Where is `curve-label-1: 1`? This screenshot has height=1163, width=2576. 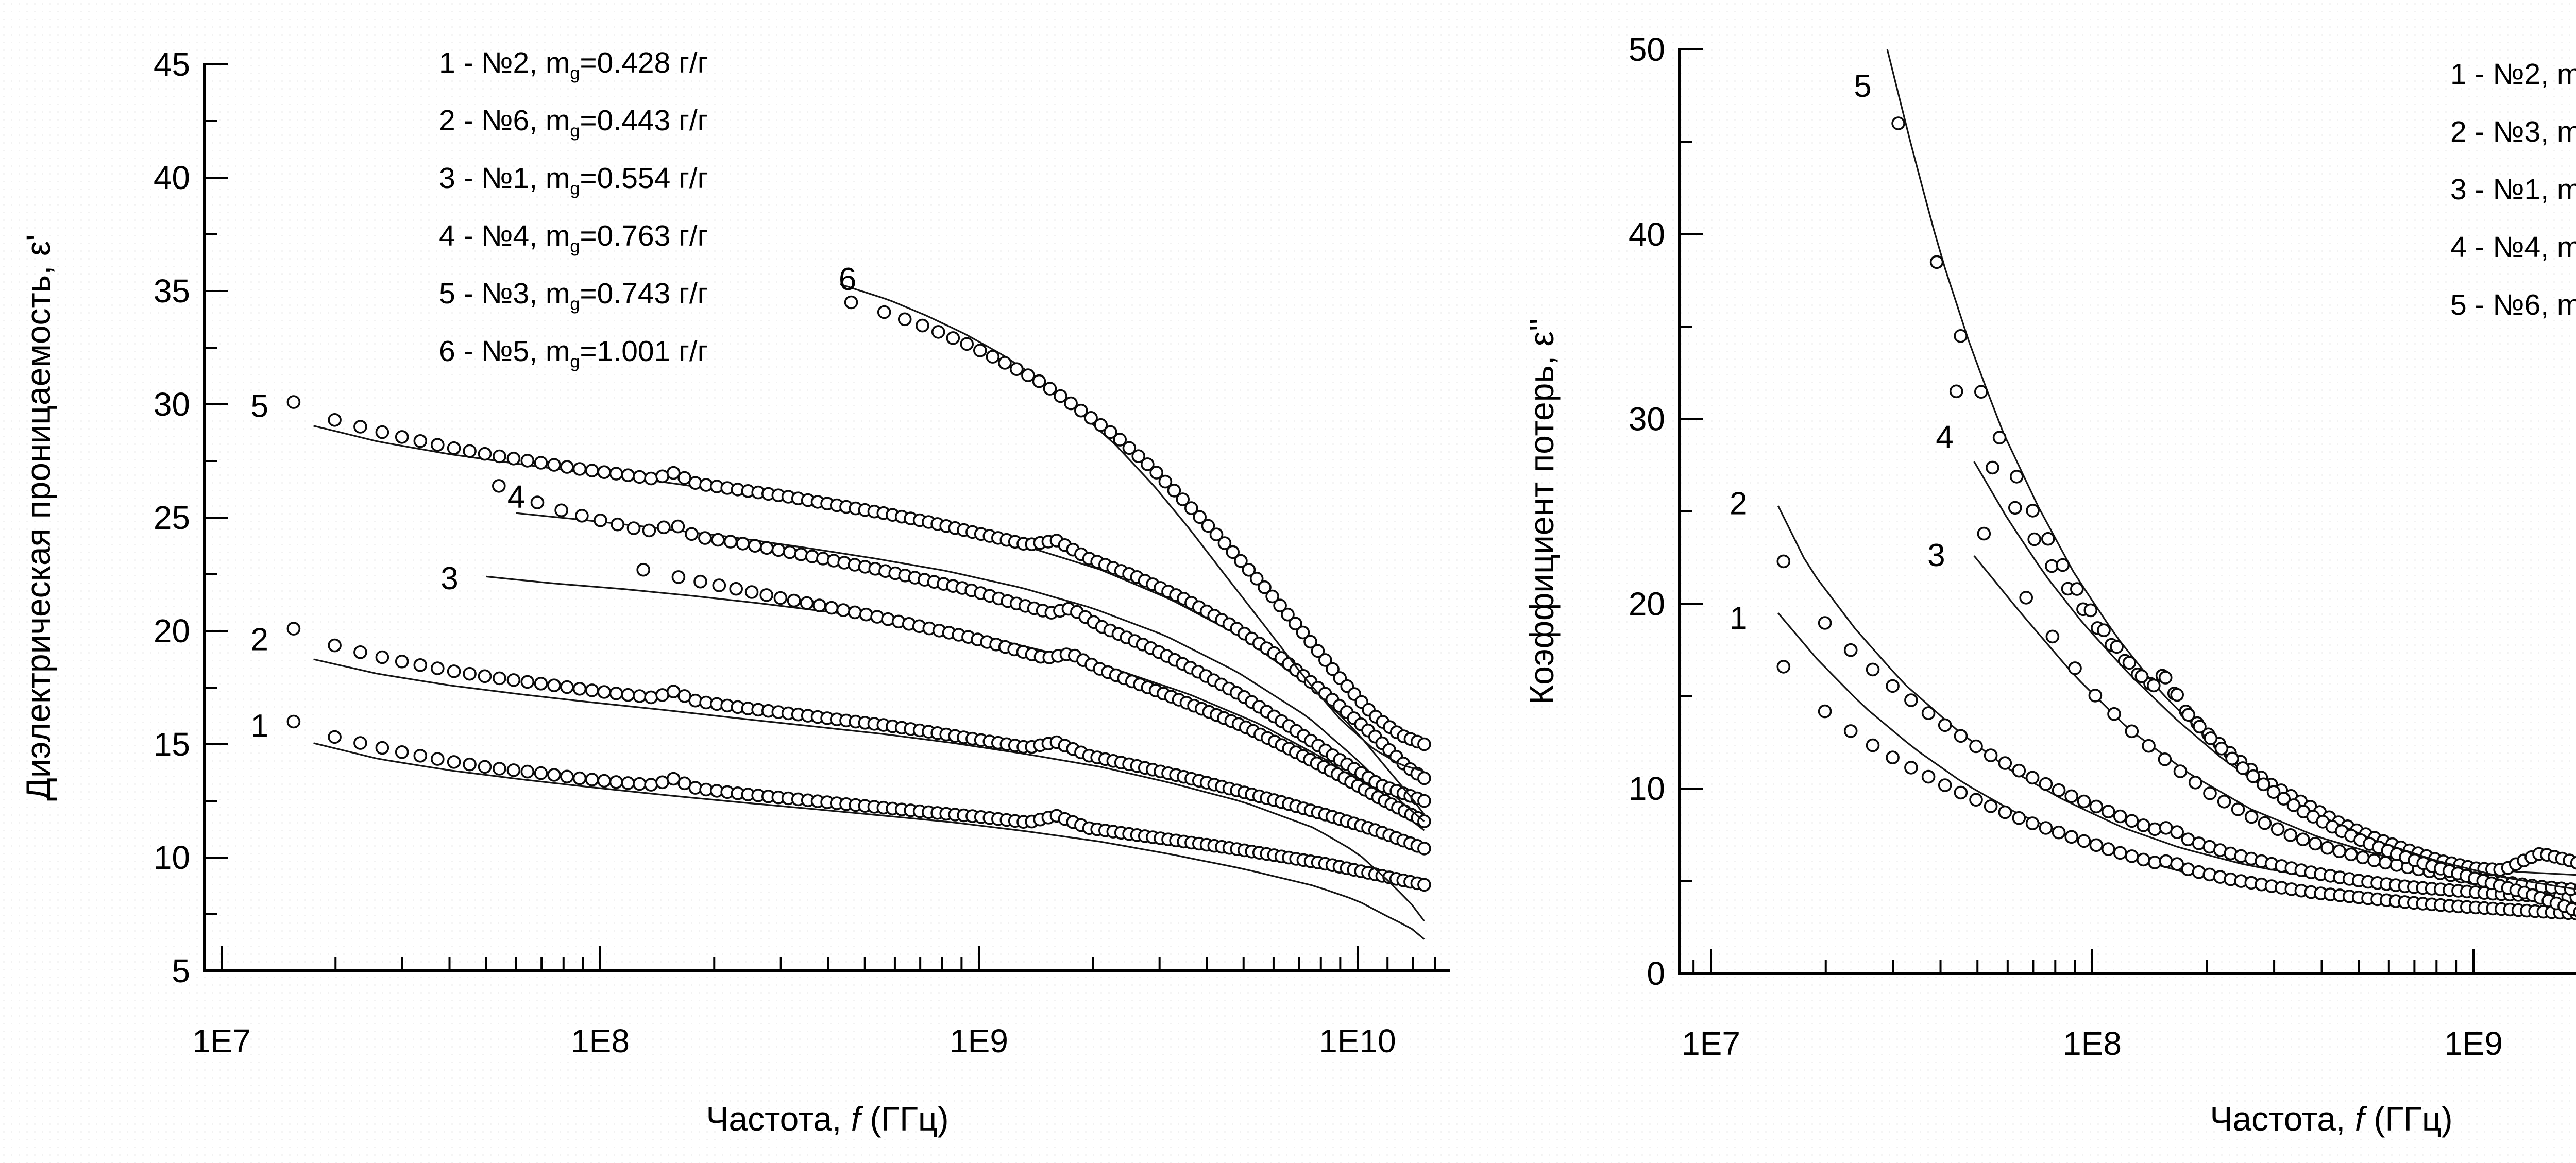
curve-label-1: 1 is located at coordinates (1738, 618).